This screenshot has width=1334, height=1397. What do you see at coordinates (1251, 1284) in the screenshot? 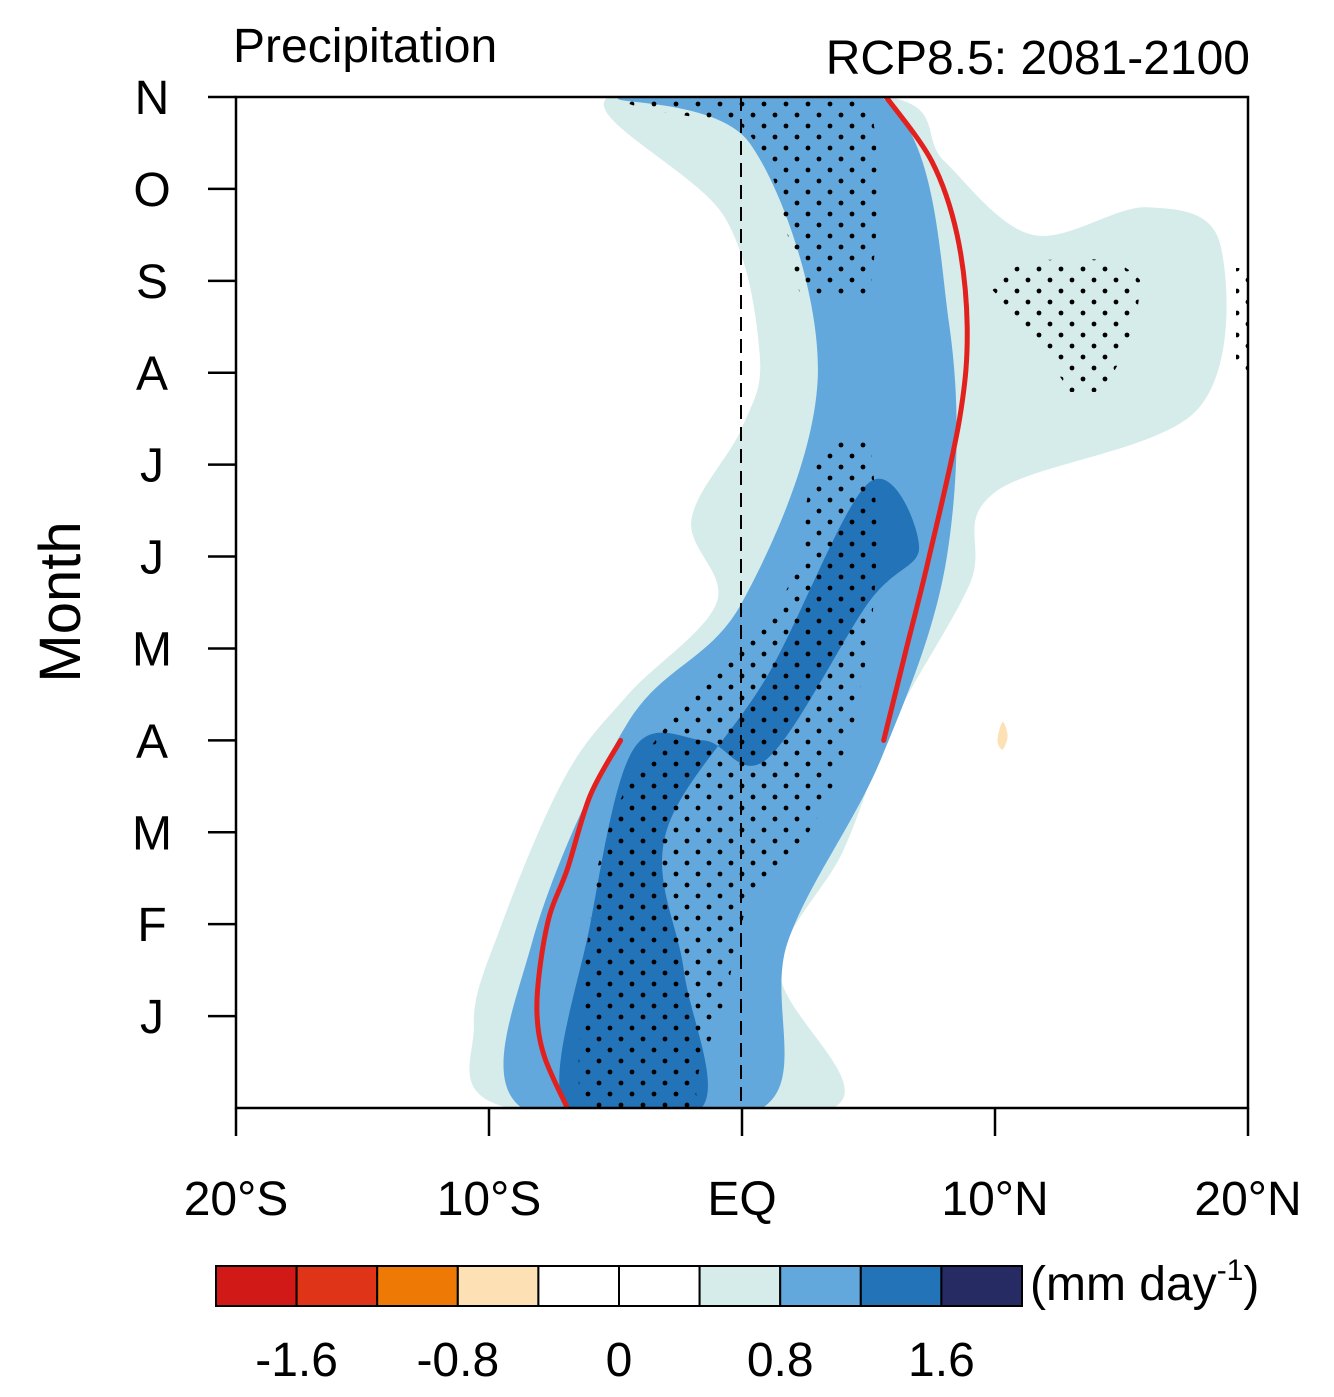
I see `unit-close: )` at bounding box center [1251, 1284].